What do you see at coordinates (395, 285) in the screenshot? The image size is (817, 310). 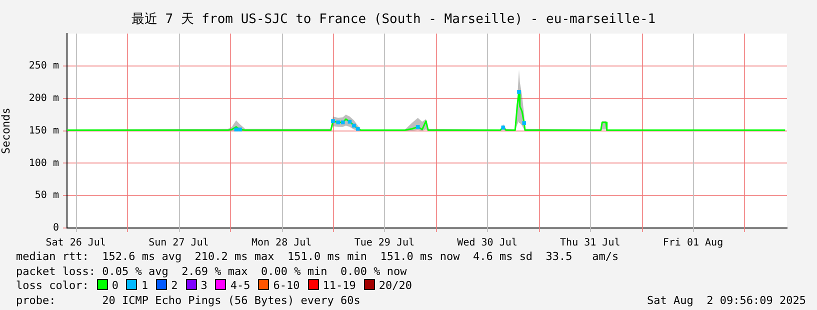 I see `legend-label: 20/20` at bounding box center [395, 285].